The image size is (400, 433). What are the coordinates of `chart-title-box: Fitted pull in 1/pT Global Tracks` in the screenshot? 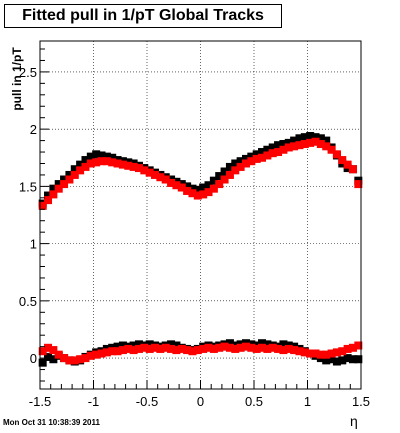 It's located at (143, 16).